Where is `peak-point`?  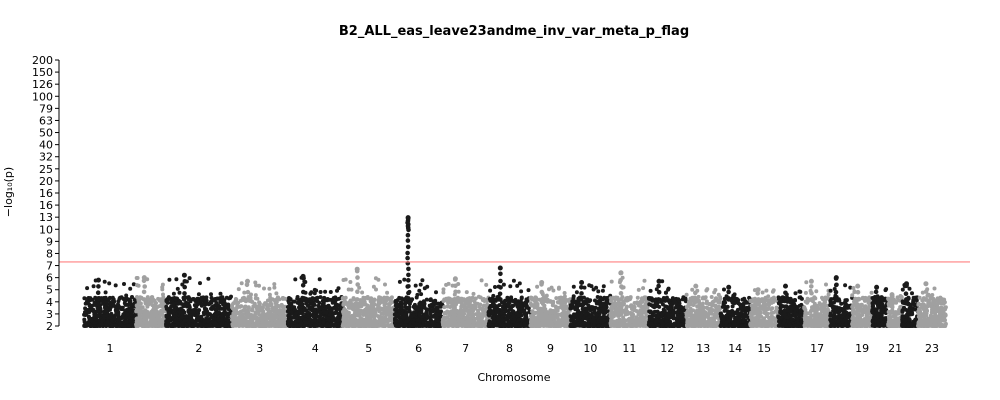
peak-point is located at coordinates (357, 269).